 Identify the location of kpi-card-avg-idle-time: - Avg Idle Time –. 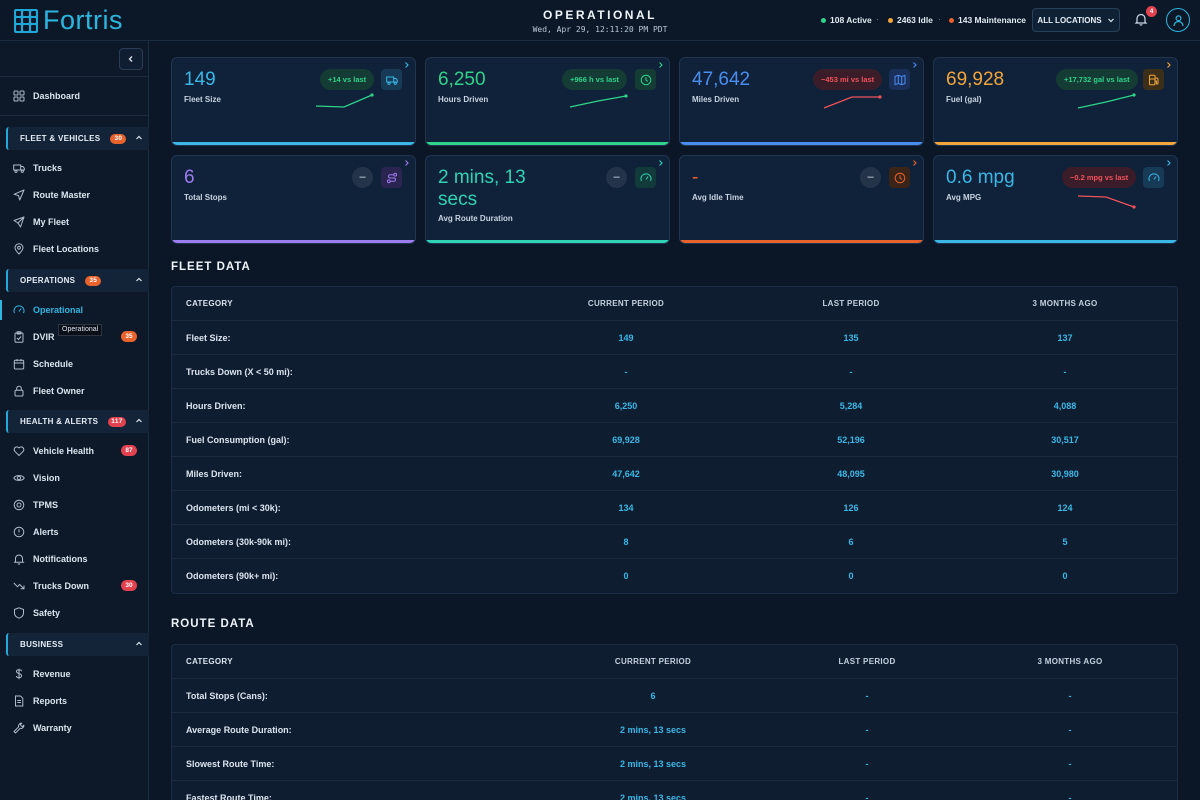
(801, 199).